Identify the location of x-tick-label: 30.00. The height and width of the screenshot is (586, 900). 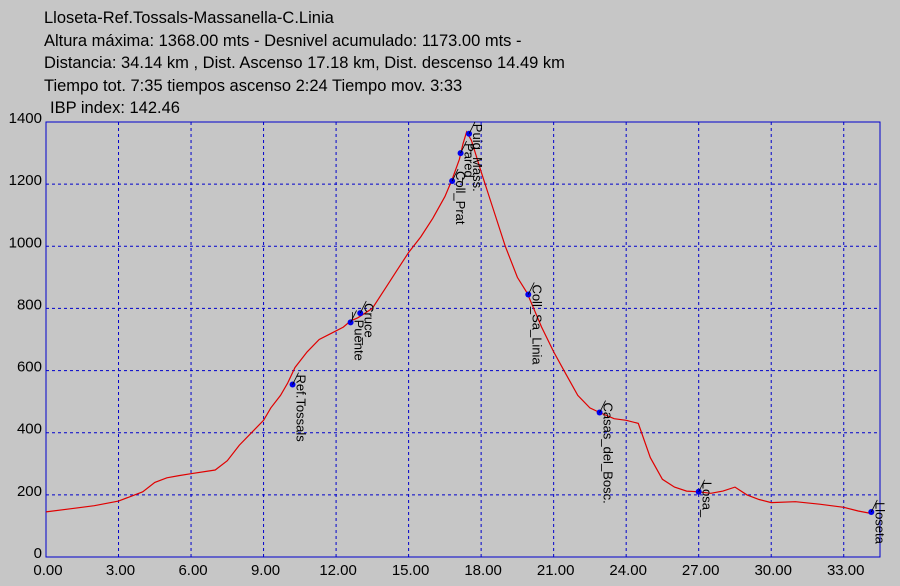
(773, 570).